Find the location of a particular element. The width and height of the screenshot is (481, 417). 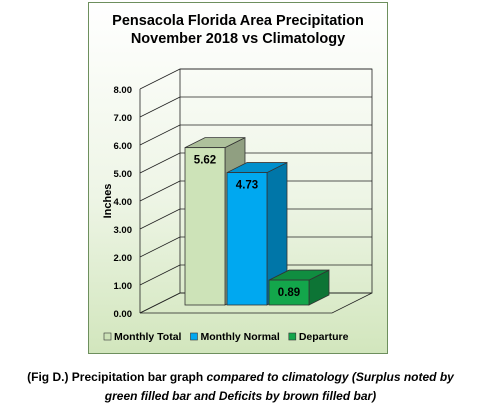

y-axis-label: Inches is located at coordinates (108, 201).